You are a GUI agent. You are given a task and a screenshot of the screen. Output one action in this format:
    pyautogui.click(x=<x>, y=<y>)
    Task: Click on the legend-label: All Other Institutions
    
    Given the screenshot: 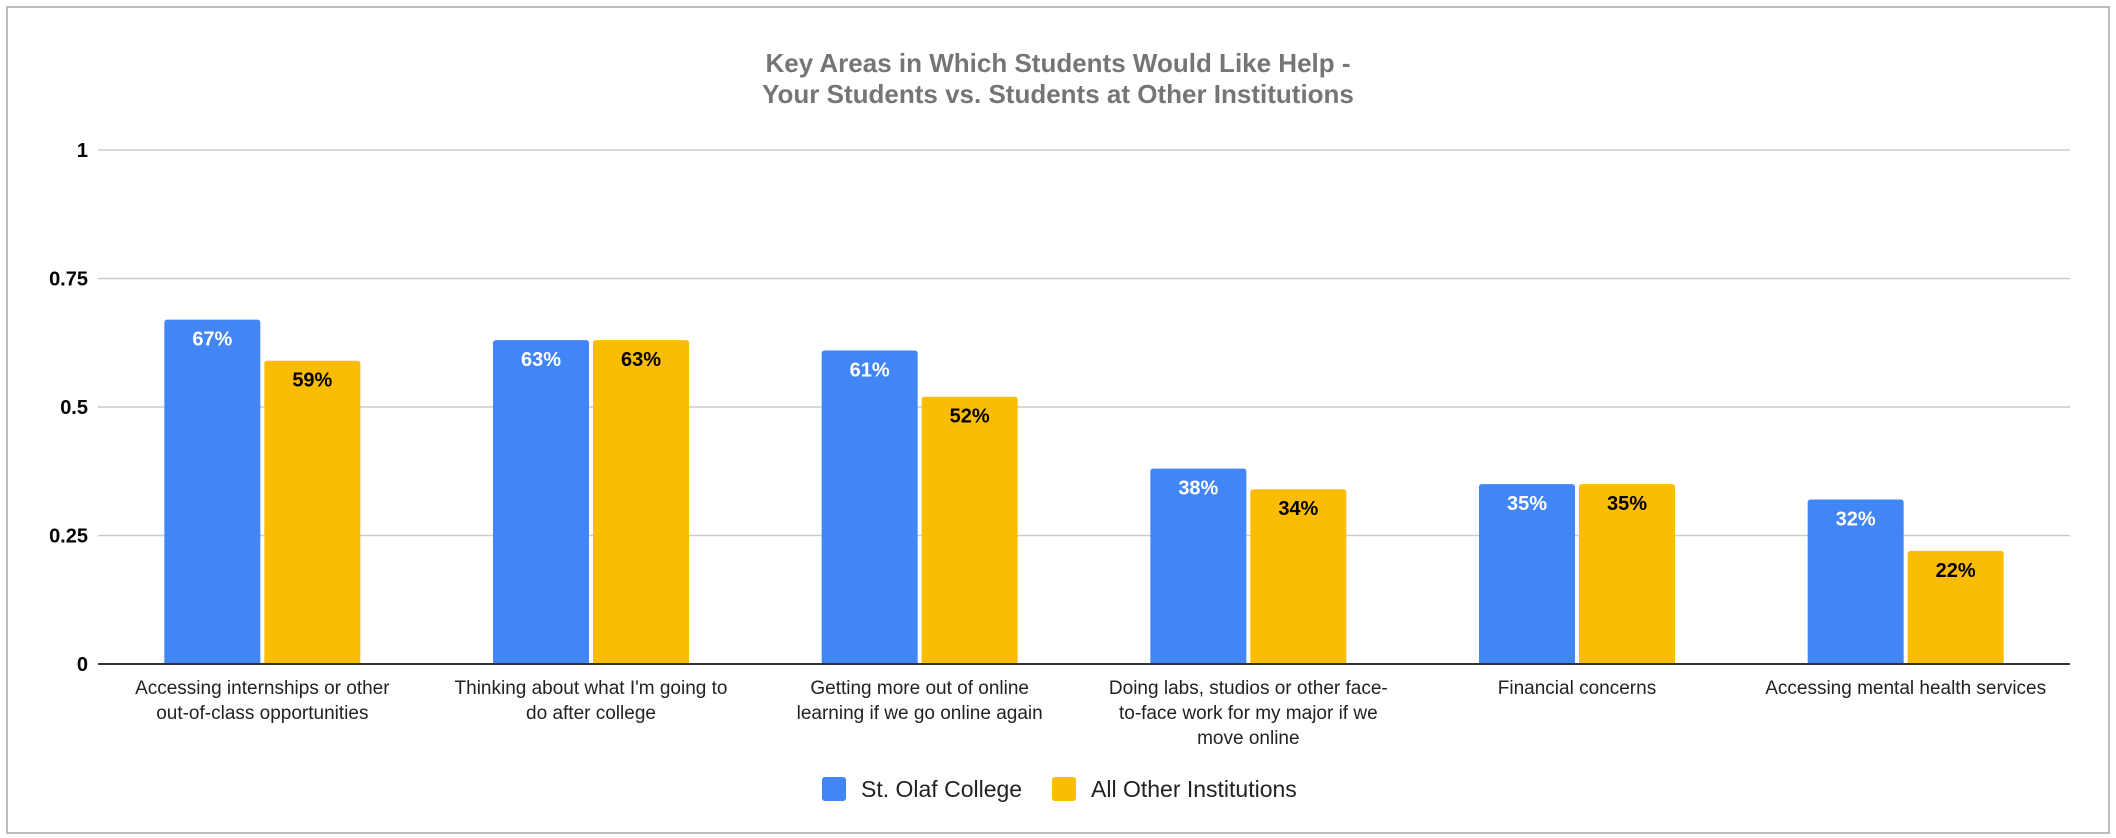 What is the action you would take?
    pyautogui.click(x=1194, y=789)
    